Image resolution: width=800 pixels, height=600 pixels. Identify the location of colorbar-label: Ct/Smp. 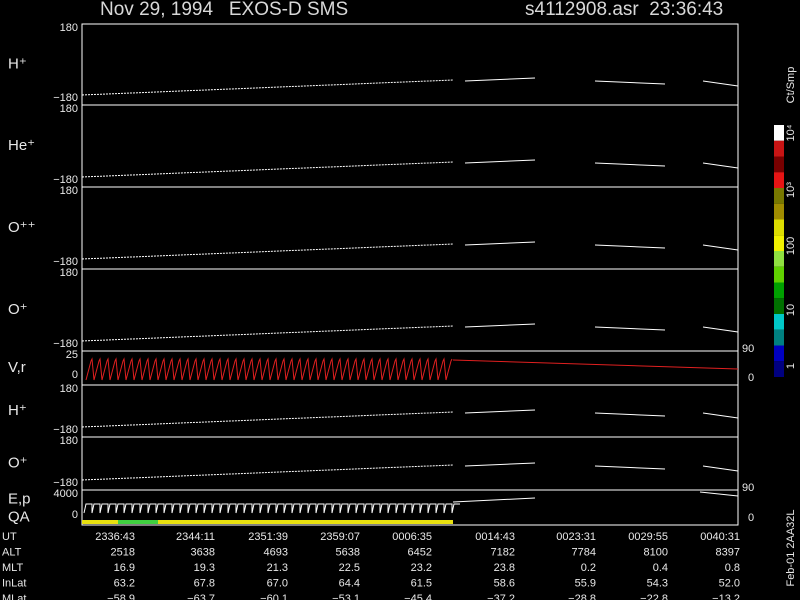
(791, 85).